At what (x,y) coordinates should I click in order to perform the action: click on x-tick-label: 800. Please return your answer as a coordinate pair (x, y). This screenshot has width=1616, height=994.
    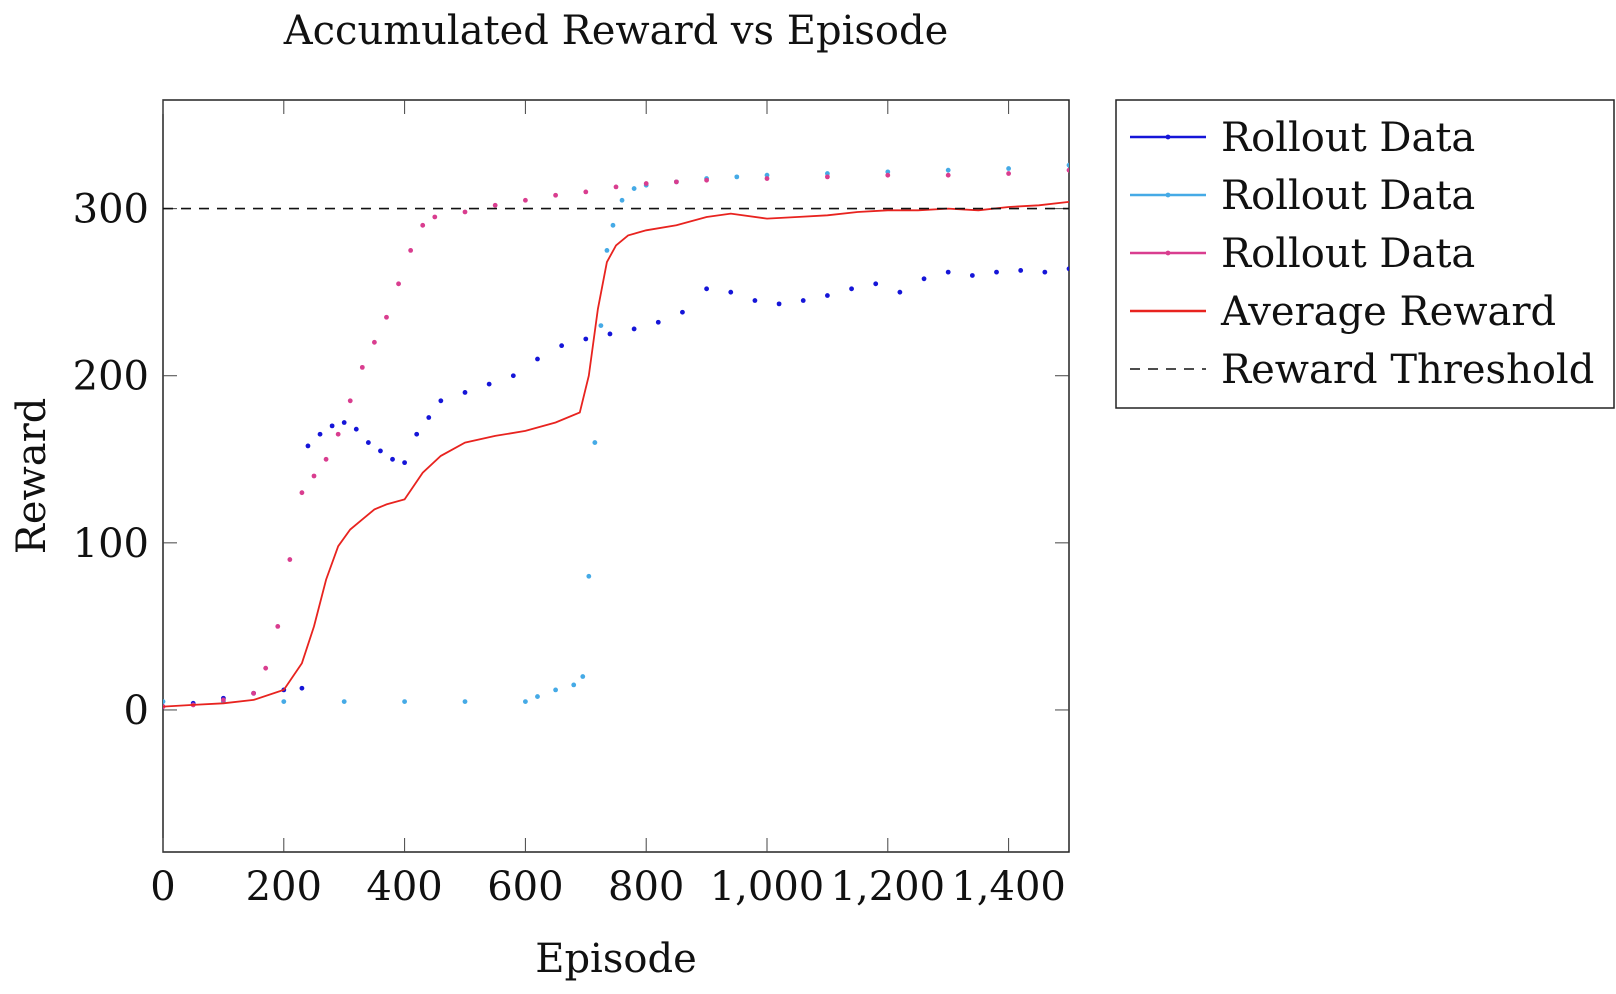
    Looking at the image, I should click on (646, 887).